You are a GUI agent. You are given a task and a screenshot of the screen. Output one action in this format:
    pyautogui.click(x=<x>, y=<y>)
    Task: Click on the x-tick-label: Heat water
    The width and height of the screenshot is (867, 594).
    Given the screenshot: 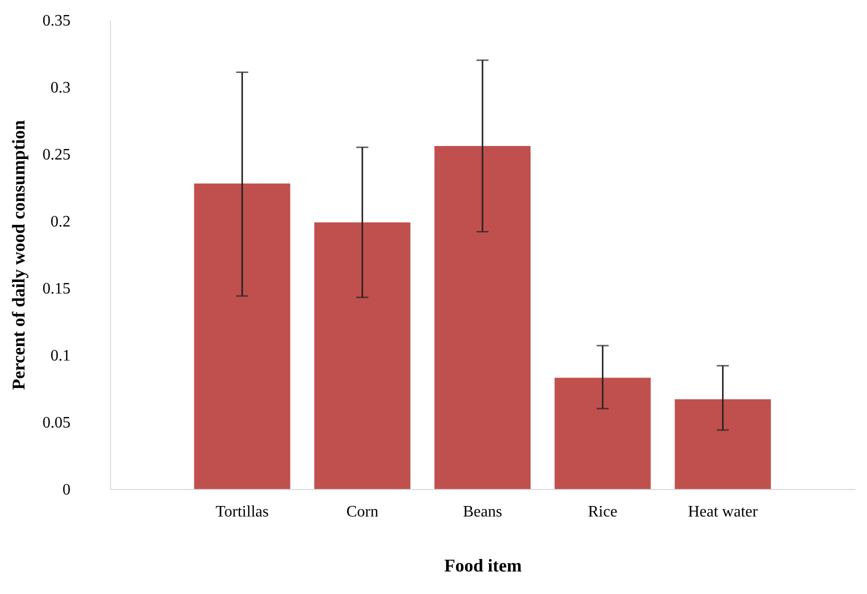 What is the action you would take?
    pyautogui.click(x=723, y=512)
    